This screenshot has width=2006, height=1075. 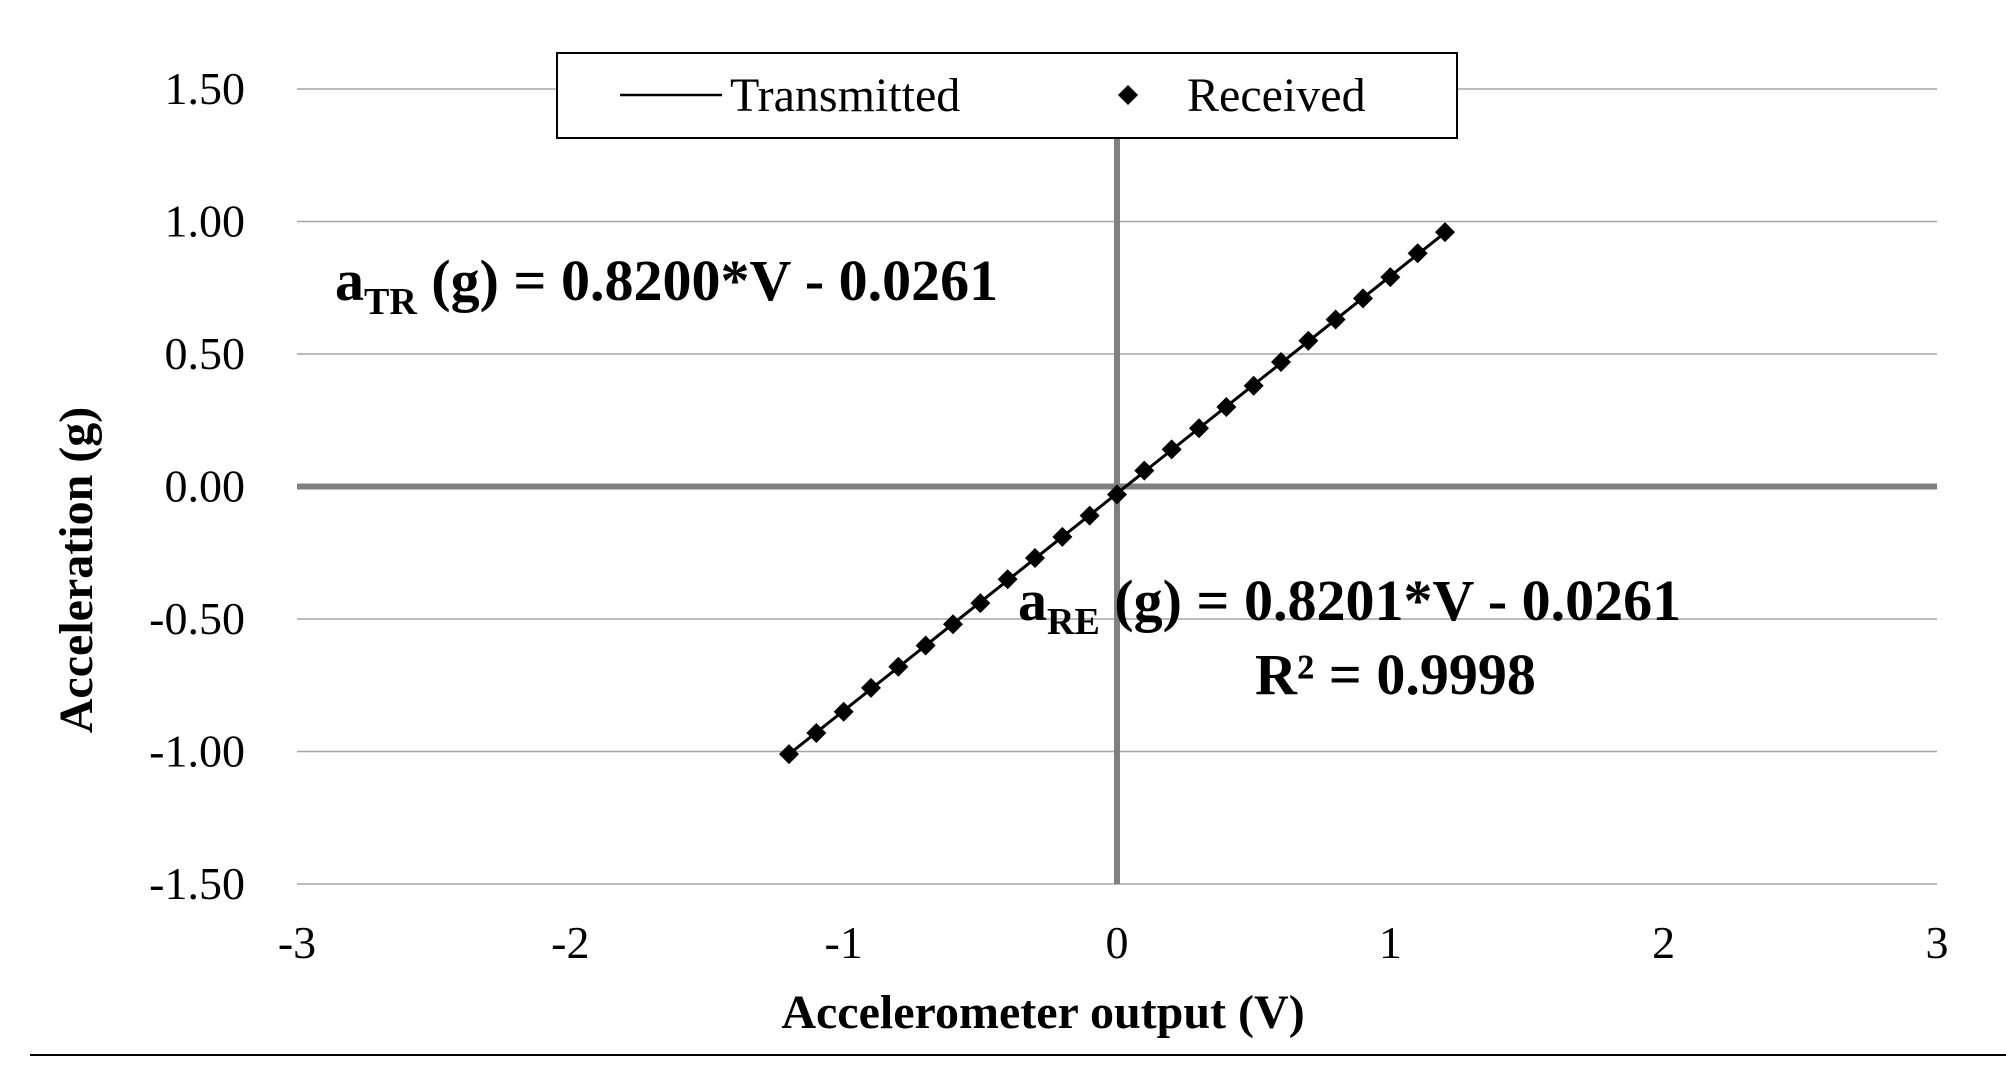 I want to click on legend-transmitted-label: Transmitted, so click(x=845, y=95).